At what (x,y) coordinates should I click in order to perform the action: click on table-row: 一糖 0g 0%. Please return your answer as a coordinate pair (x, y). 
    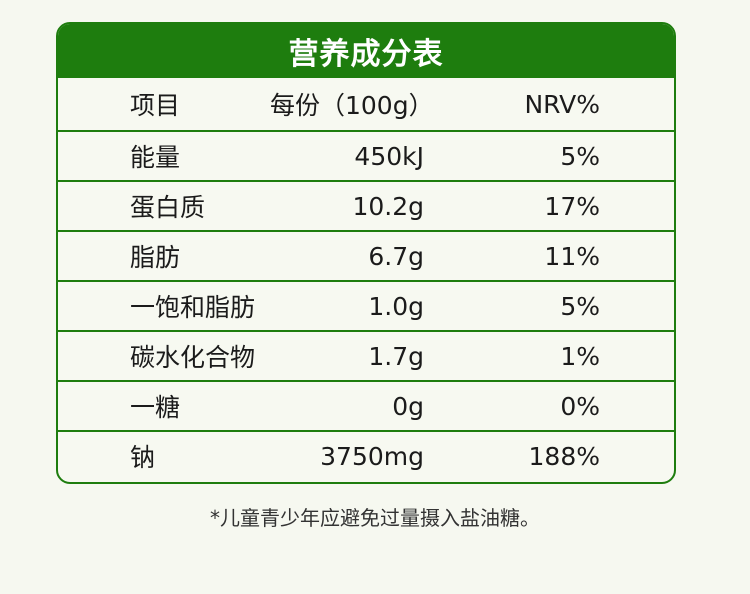
    Looking at the image, I should click on (366, 405).